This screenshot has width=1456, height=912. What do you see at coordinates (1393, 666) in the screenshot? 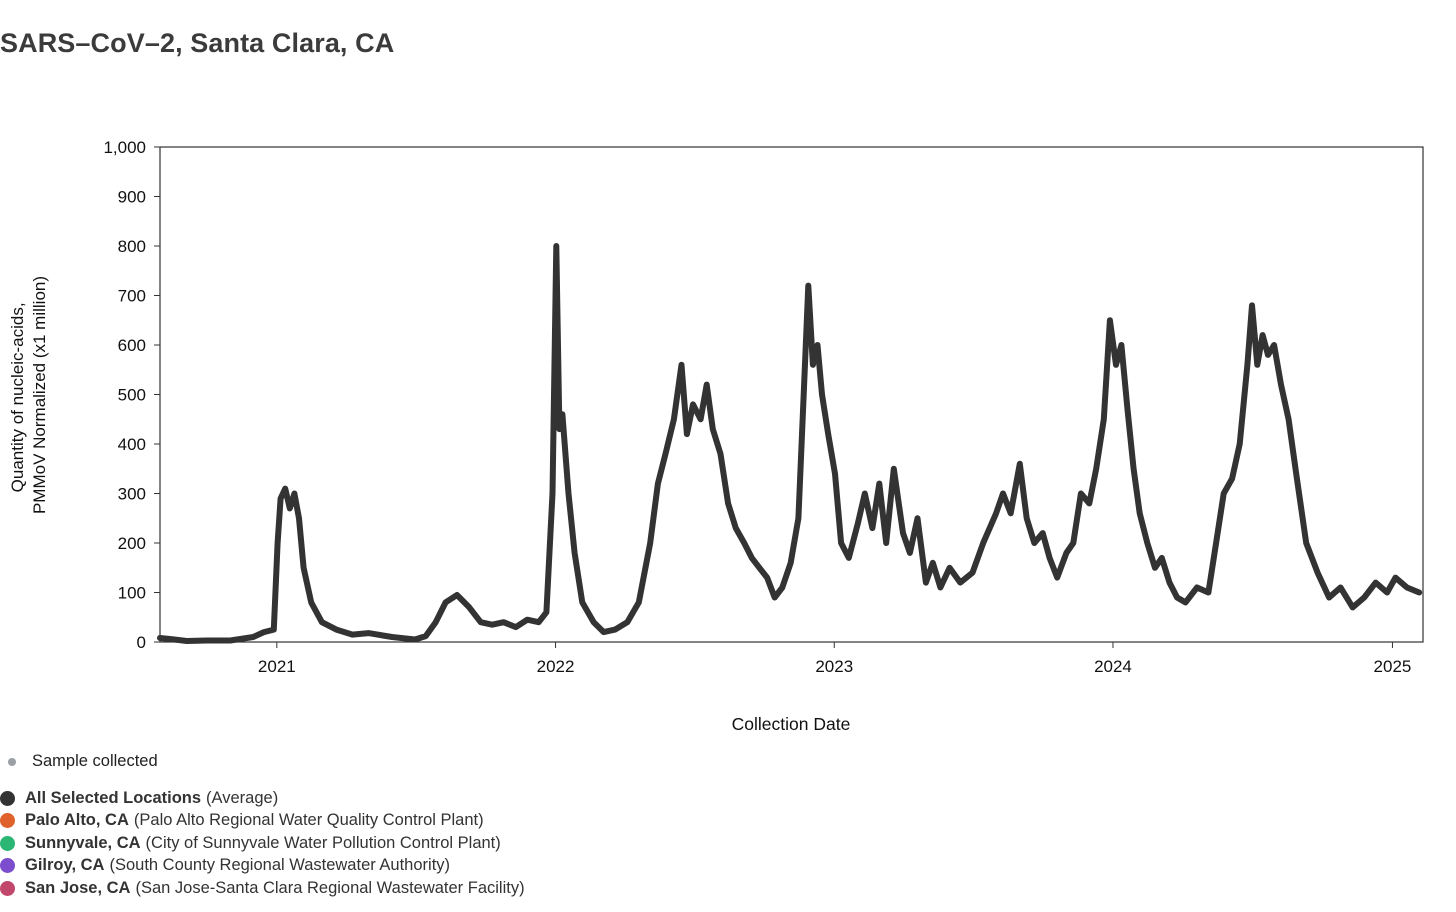
I see `x-tick-label: 2025` at bounding box center [1393, 666].